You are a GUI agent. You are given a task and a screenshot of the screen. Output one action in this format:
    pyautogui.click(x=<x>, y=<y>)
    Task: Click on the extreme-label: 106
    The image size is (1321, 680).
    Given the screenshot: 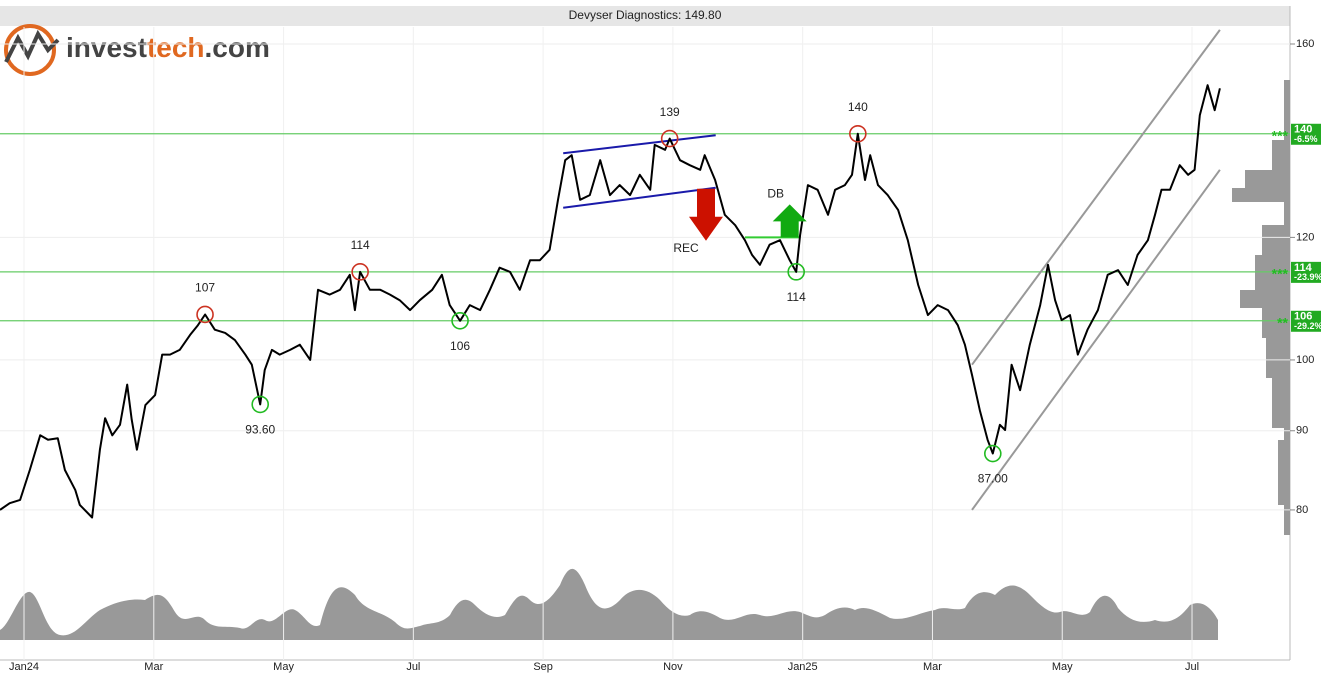 What is the action you would take?
    pyautogui.click(x=460, y=346)
    